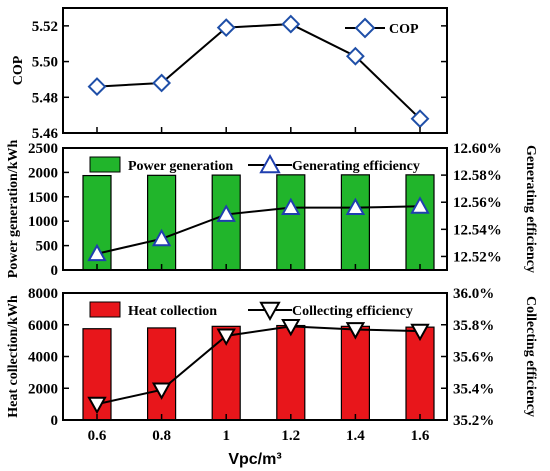 The height and width of the screenshot is (471, 550). I want to click on legend-label: Power generation, so click(180, 166).